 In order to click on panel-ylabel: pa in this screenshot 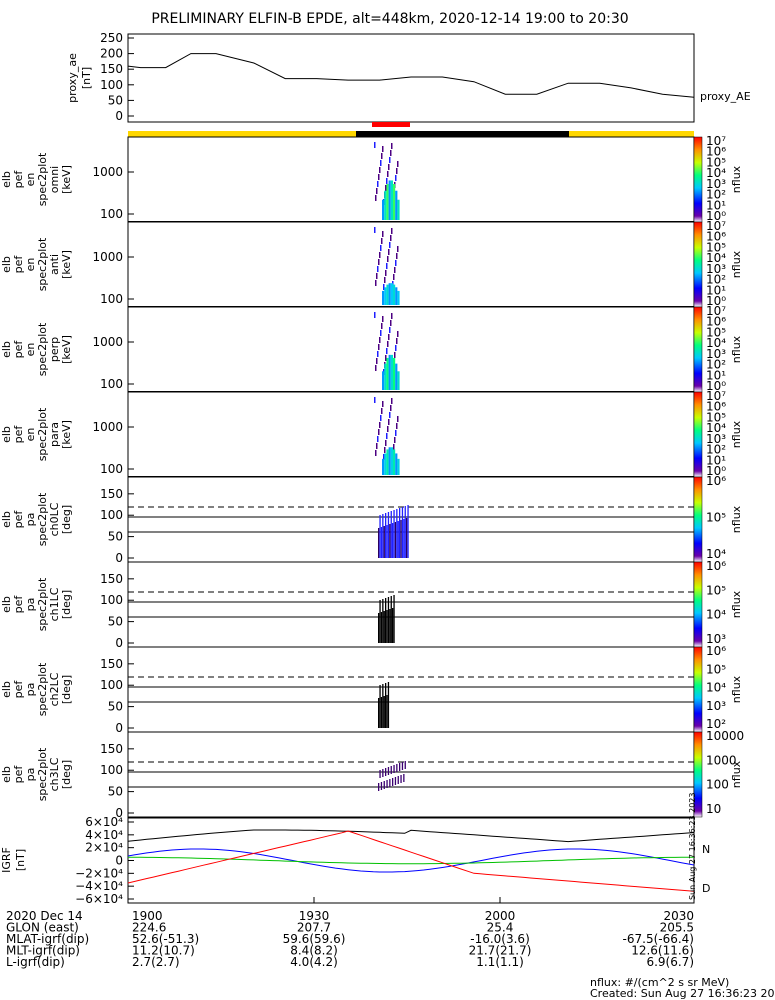, I will do `click(30, 690)`.